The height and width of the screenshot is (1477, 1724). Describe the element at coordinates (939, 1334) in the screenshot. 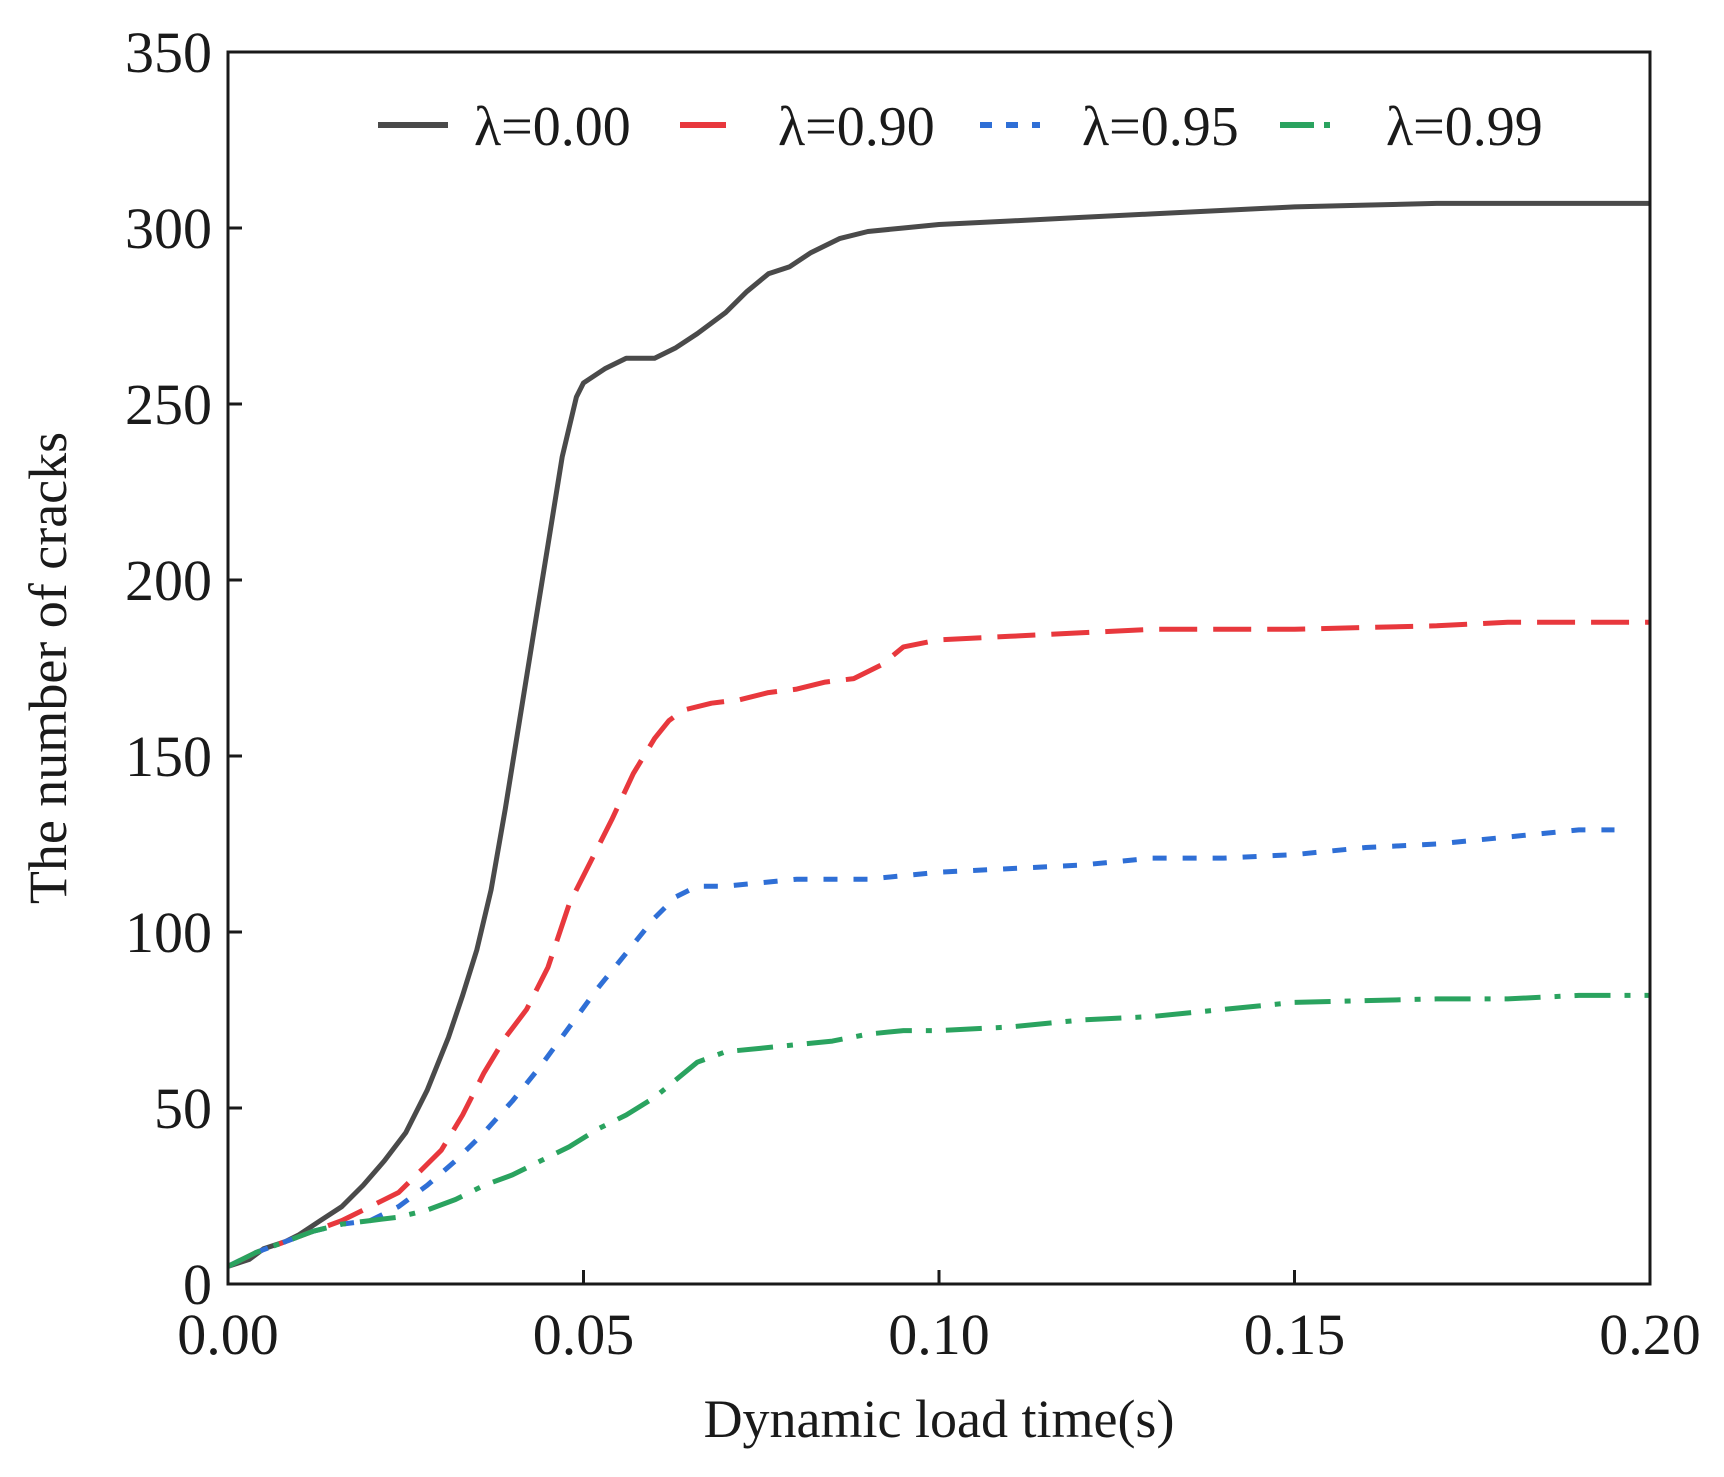

I see `x-tick-label: 0.10` at that location.